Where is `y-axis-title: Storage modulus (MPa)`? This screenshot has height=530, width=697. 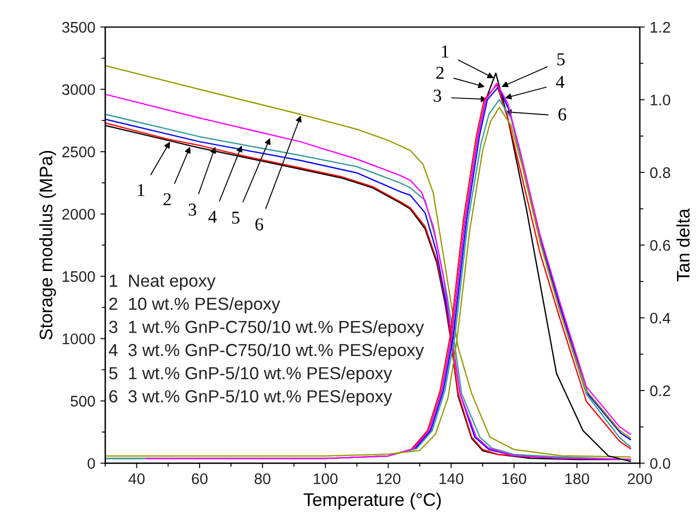
y-axis-title: Storage modulus (MPa) is located at coordinates (47, 245).